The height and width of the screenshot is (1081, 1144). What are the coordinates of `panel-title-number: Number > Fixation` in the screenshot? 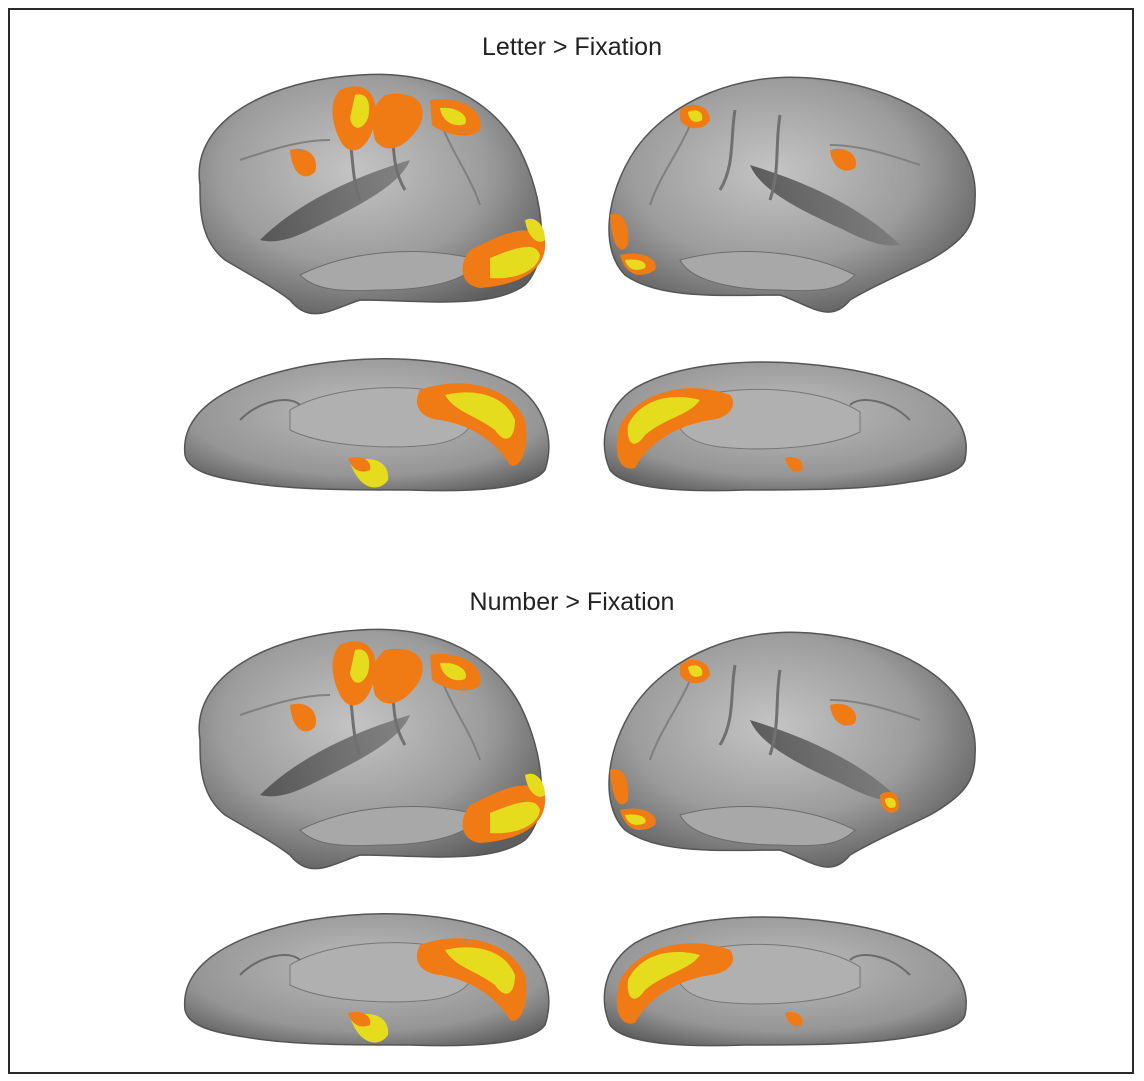 It's located at (572, 602).